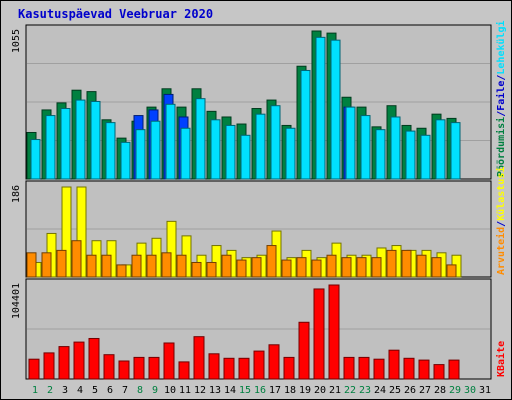 The width and height of the screenshot is (512, 400). What do you see at coordinates (170, 390) in the screenshot?
I see `x-tick-label: 10` at bounding box center [170, 390].